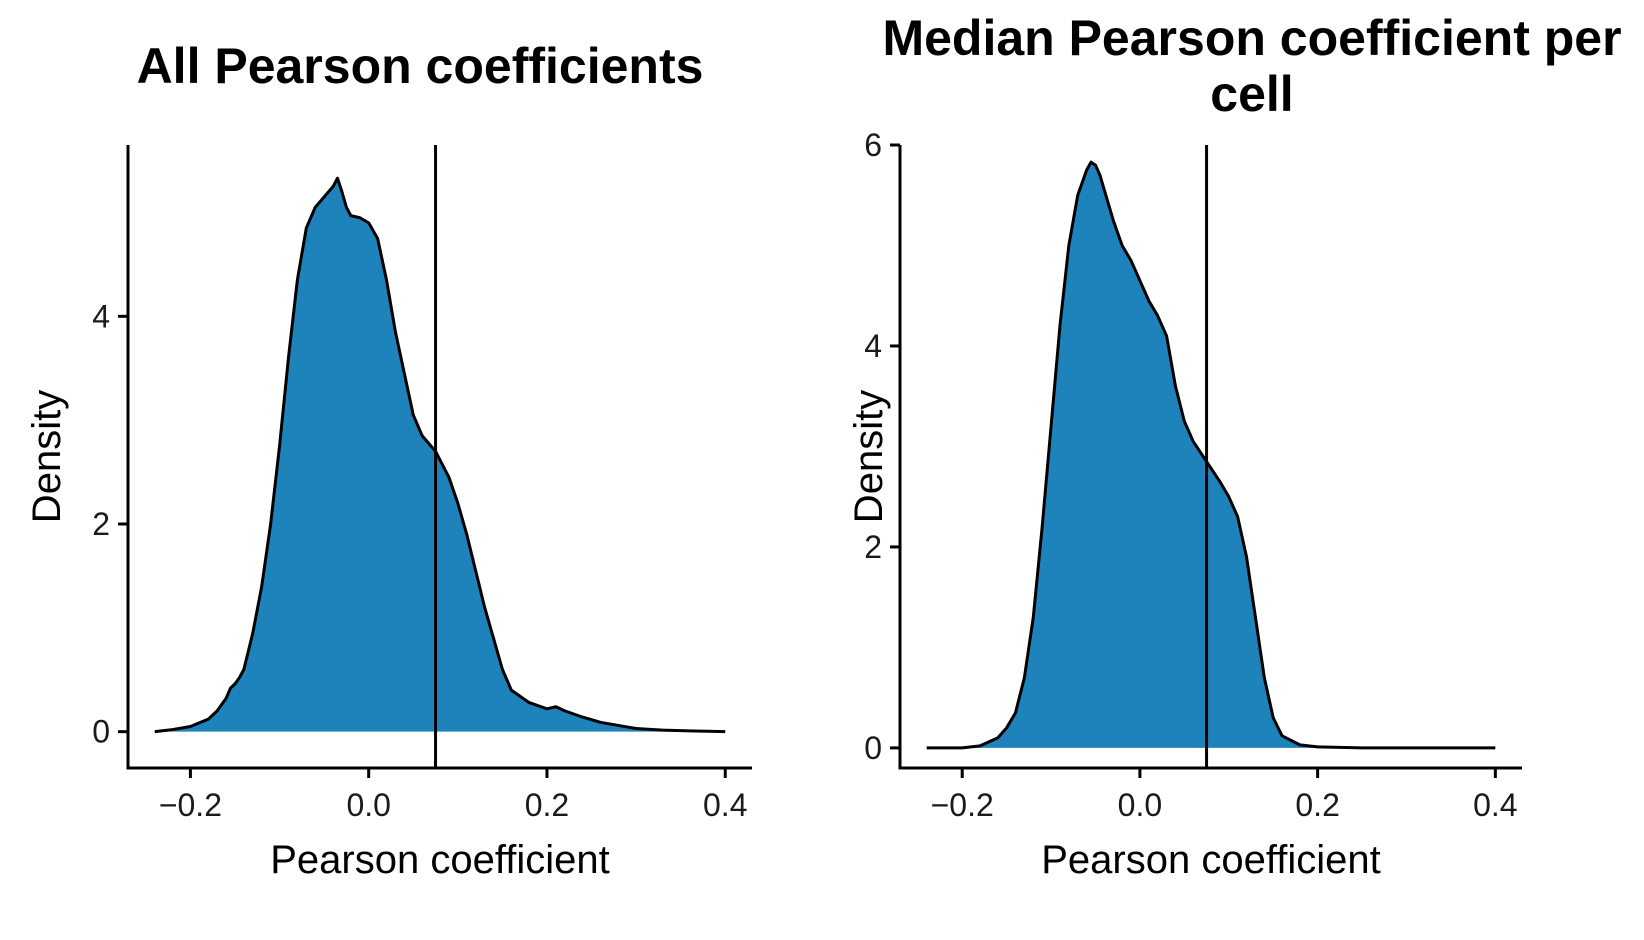  What do you see at coordinates (1252, 66) in the screenshot?
I see `chart-title: Median Pearson coefficient per cell` at bounding box center [1252, 66].